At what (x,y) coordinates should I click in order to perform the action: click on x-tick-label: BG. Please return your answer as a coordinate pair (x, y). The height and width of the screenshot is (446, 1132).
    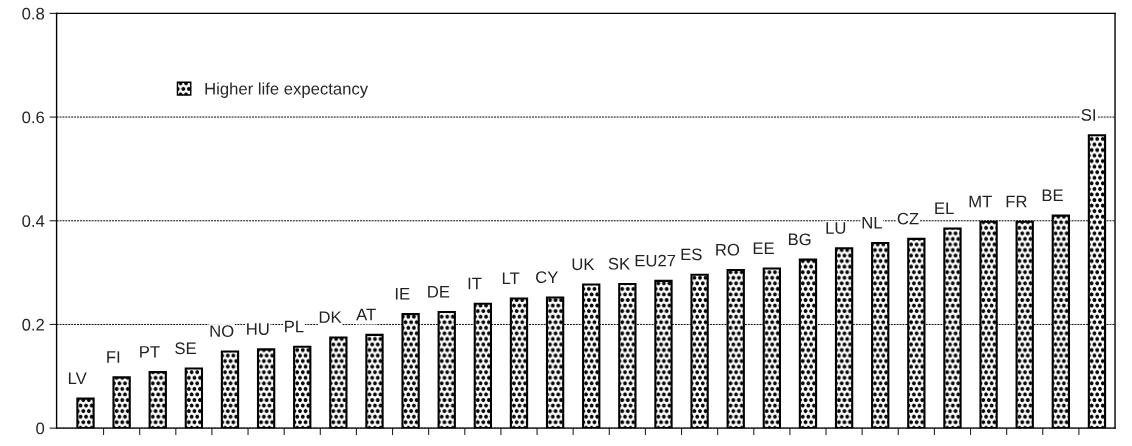
    Looking at the image, I should click on (799, 239).